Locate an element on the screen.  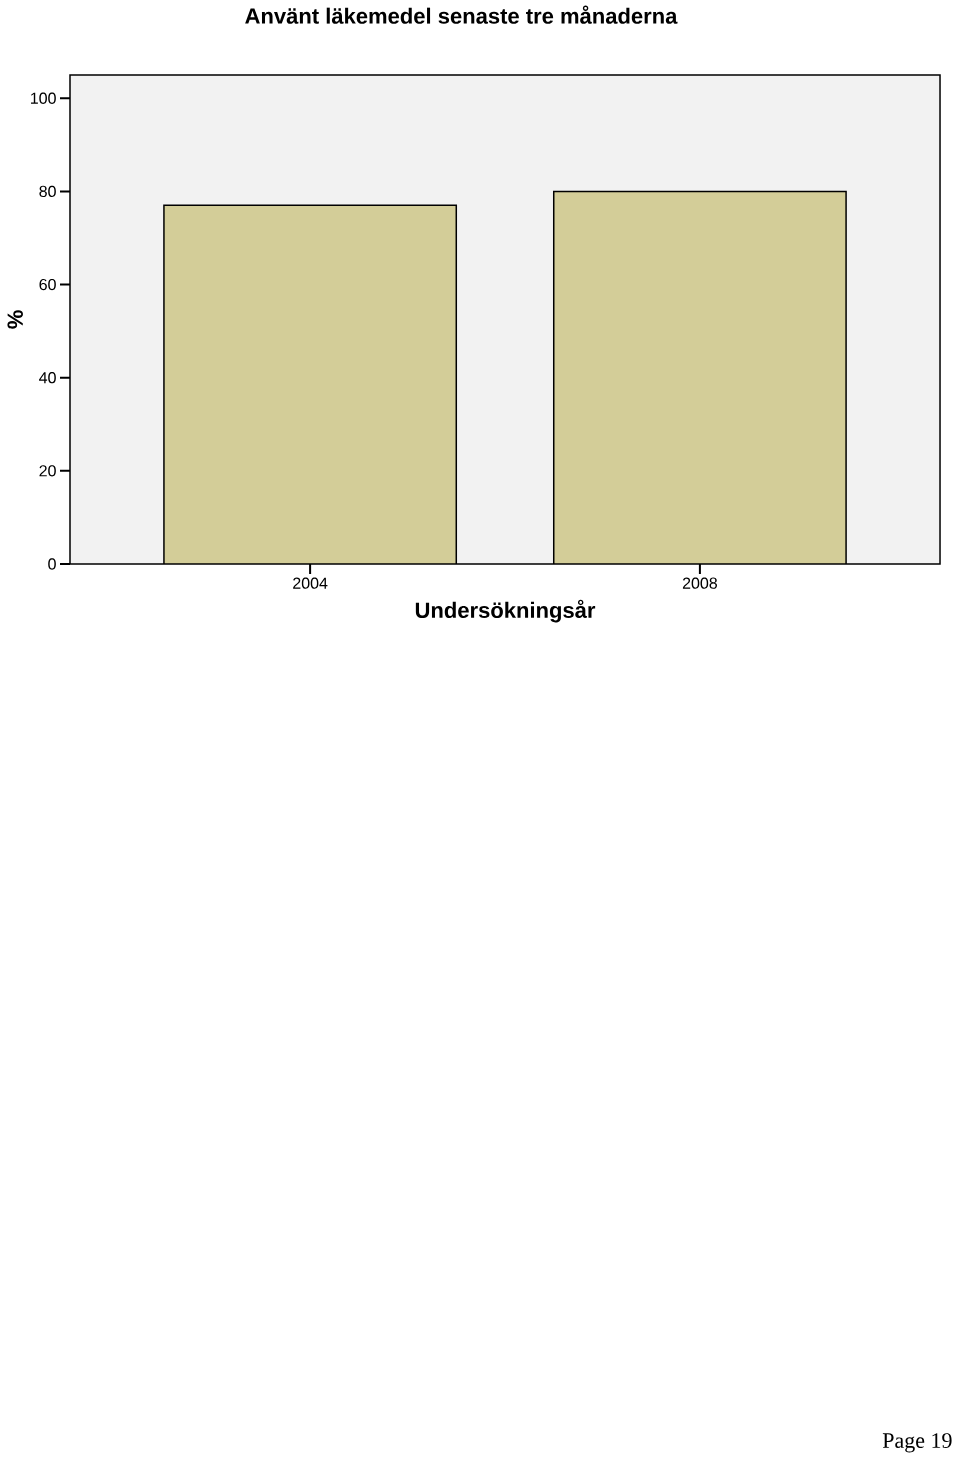
y-tick-label: 100 is located at coordinates (43, 98).